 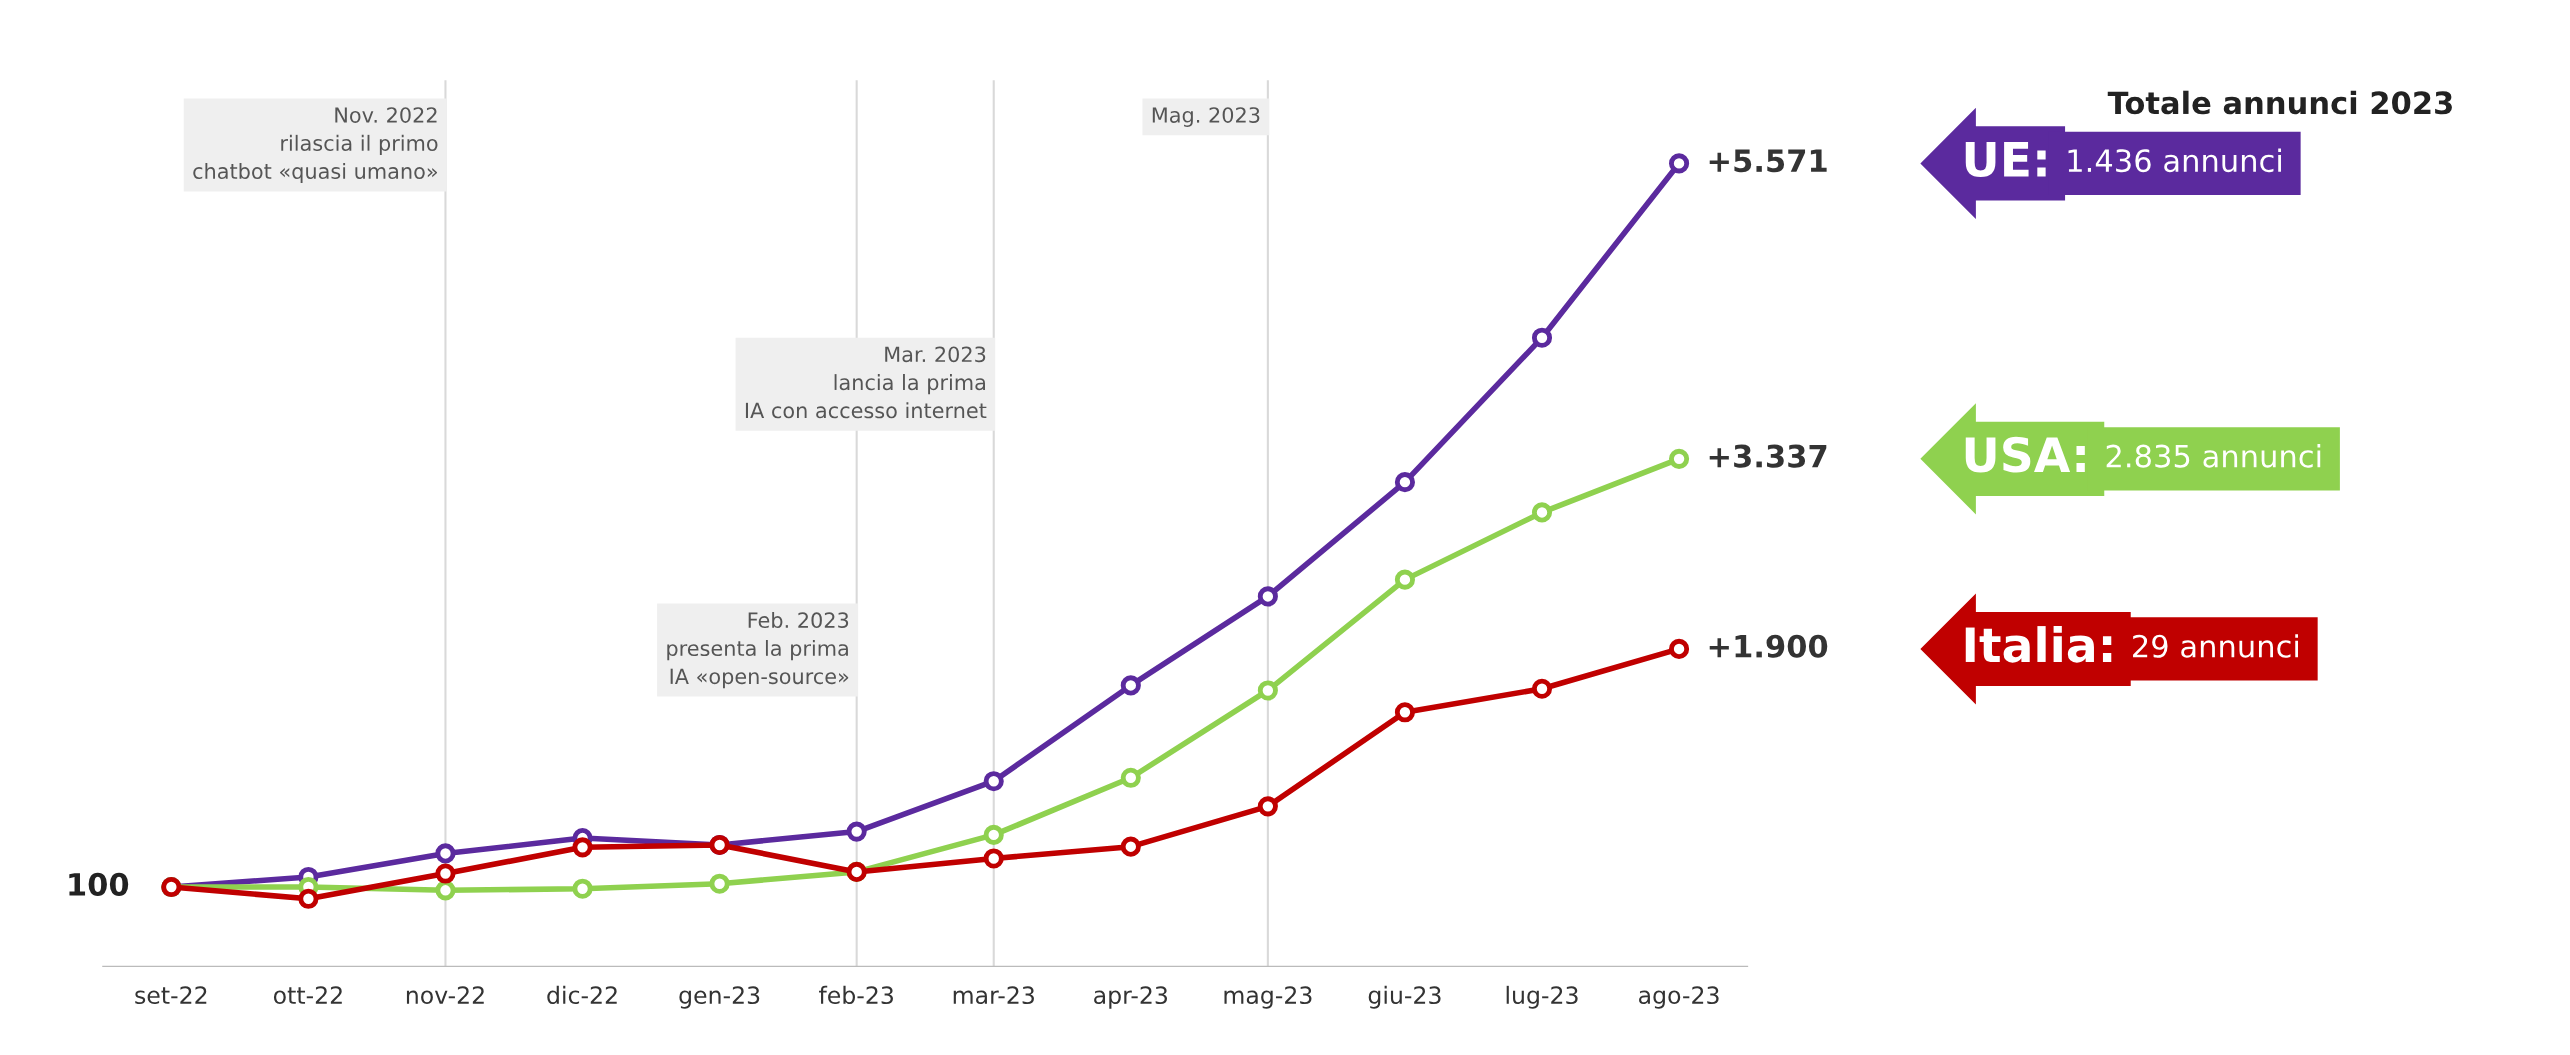 What do you see at coordinates (2025, 454) in the screenshot?
I see `text: USA:` at bounding box center [2025, 454].